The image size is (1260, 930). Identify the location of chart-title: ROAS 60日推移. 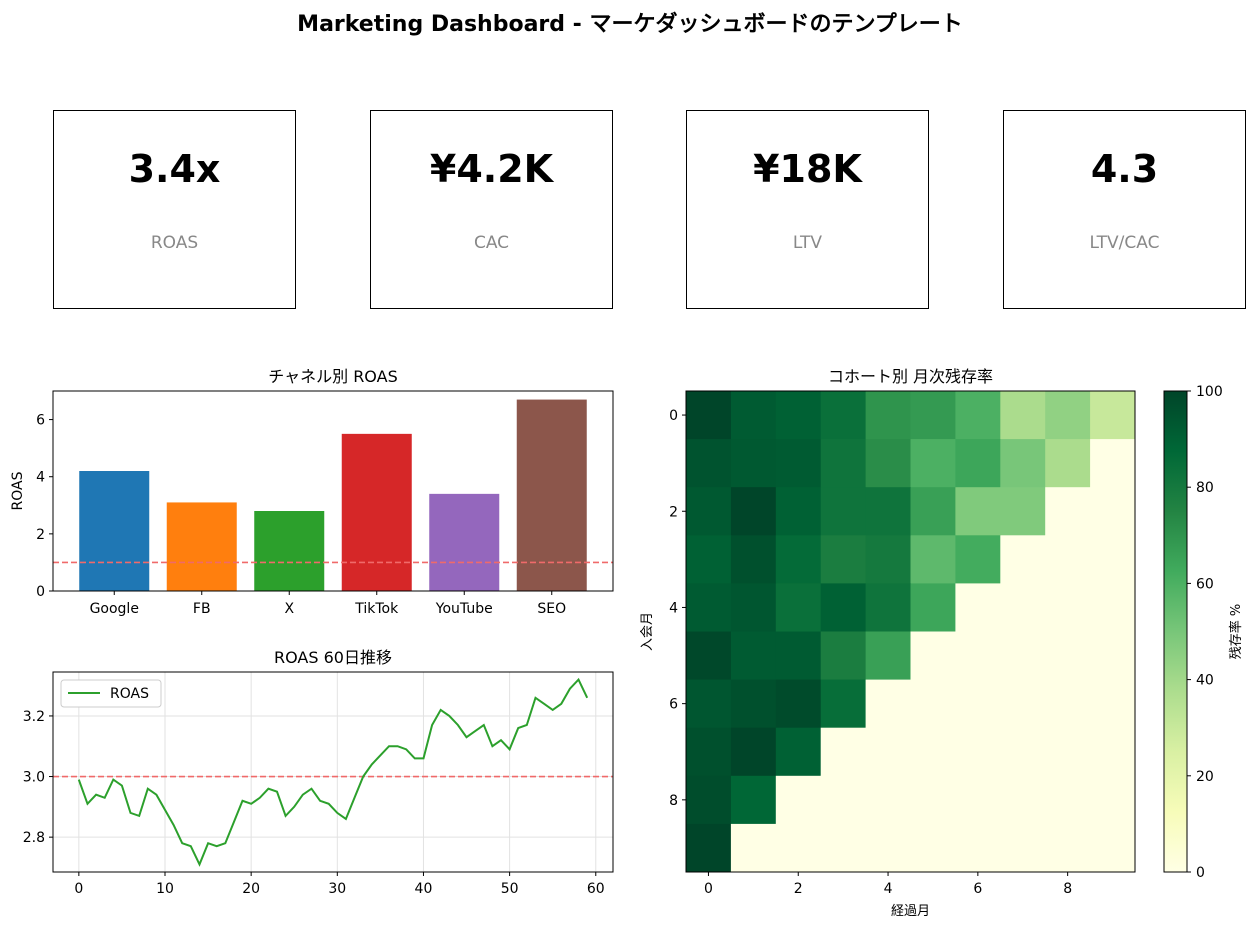
(333, 657).